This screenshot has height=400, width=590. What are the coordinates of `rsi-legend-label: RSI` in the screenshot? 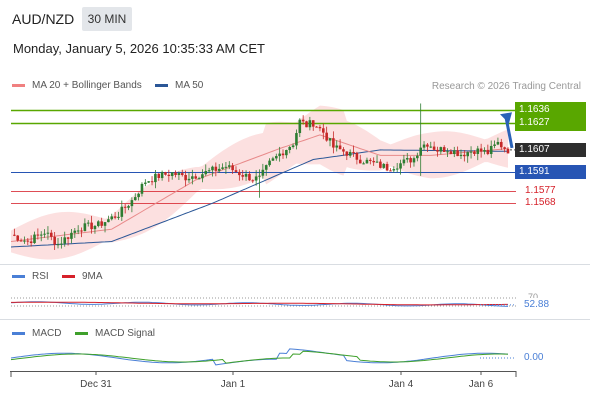 It's located at (40, 276).